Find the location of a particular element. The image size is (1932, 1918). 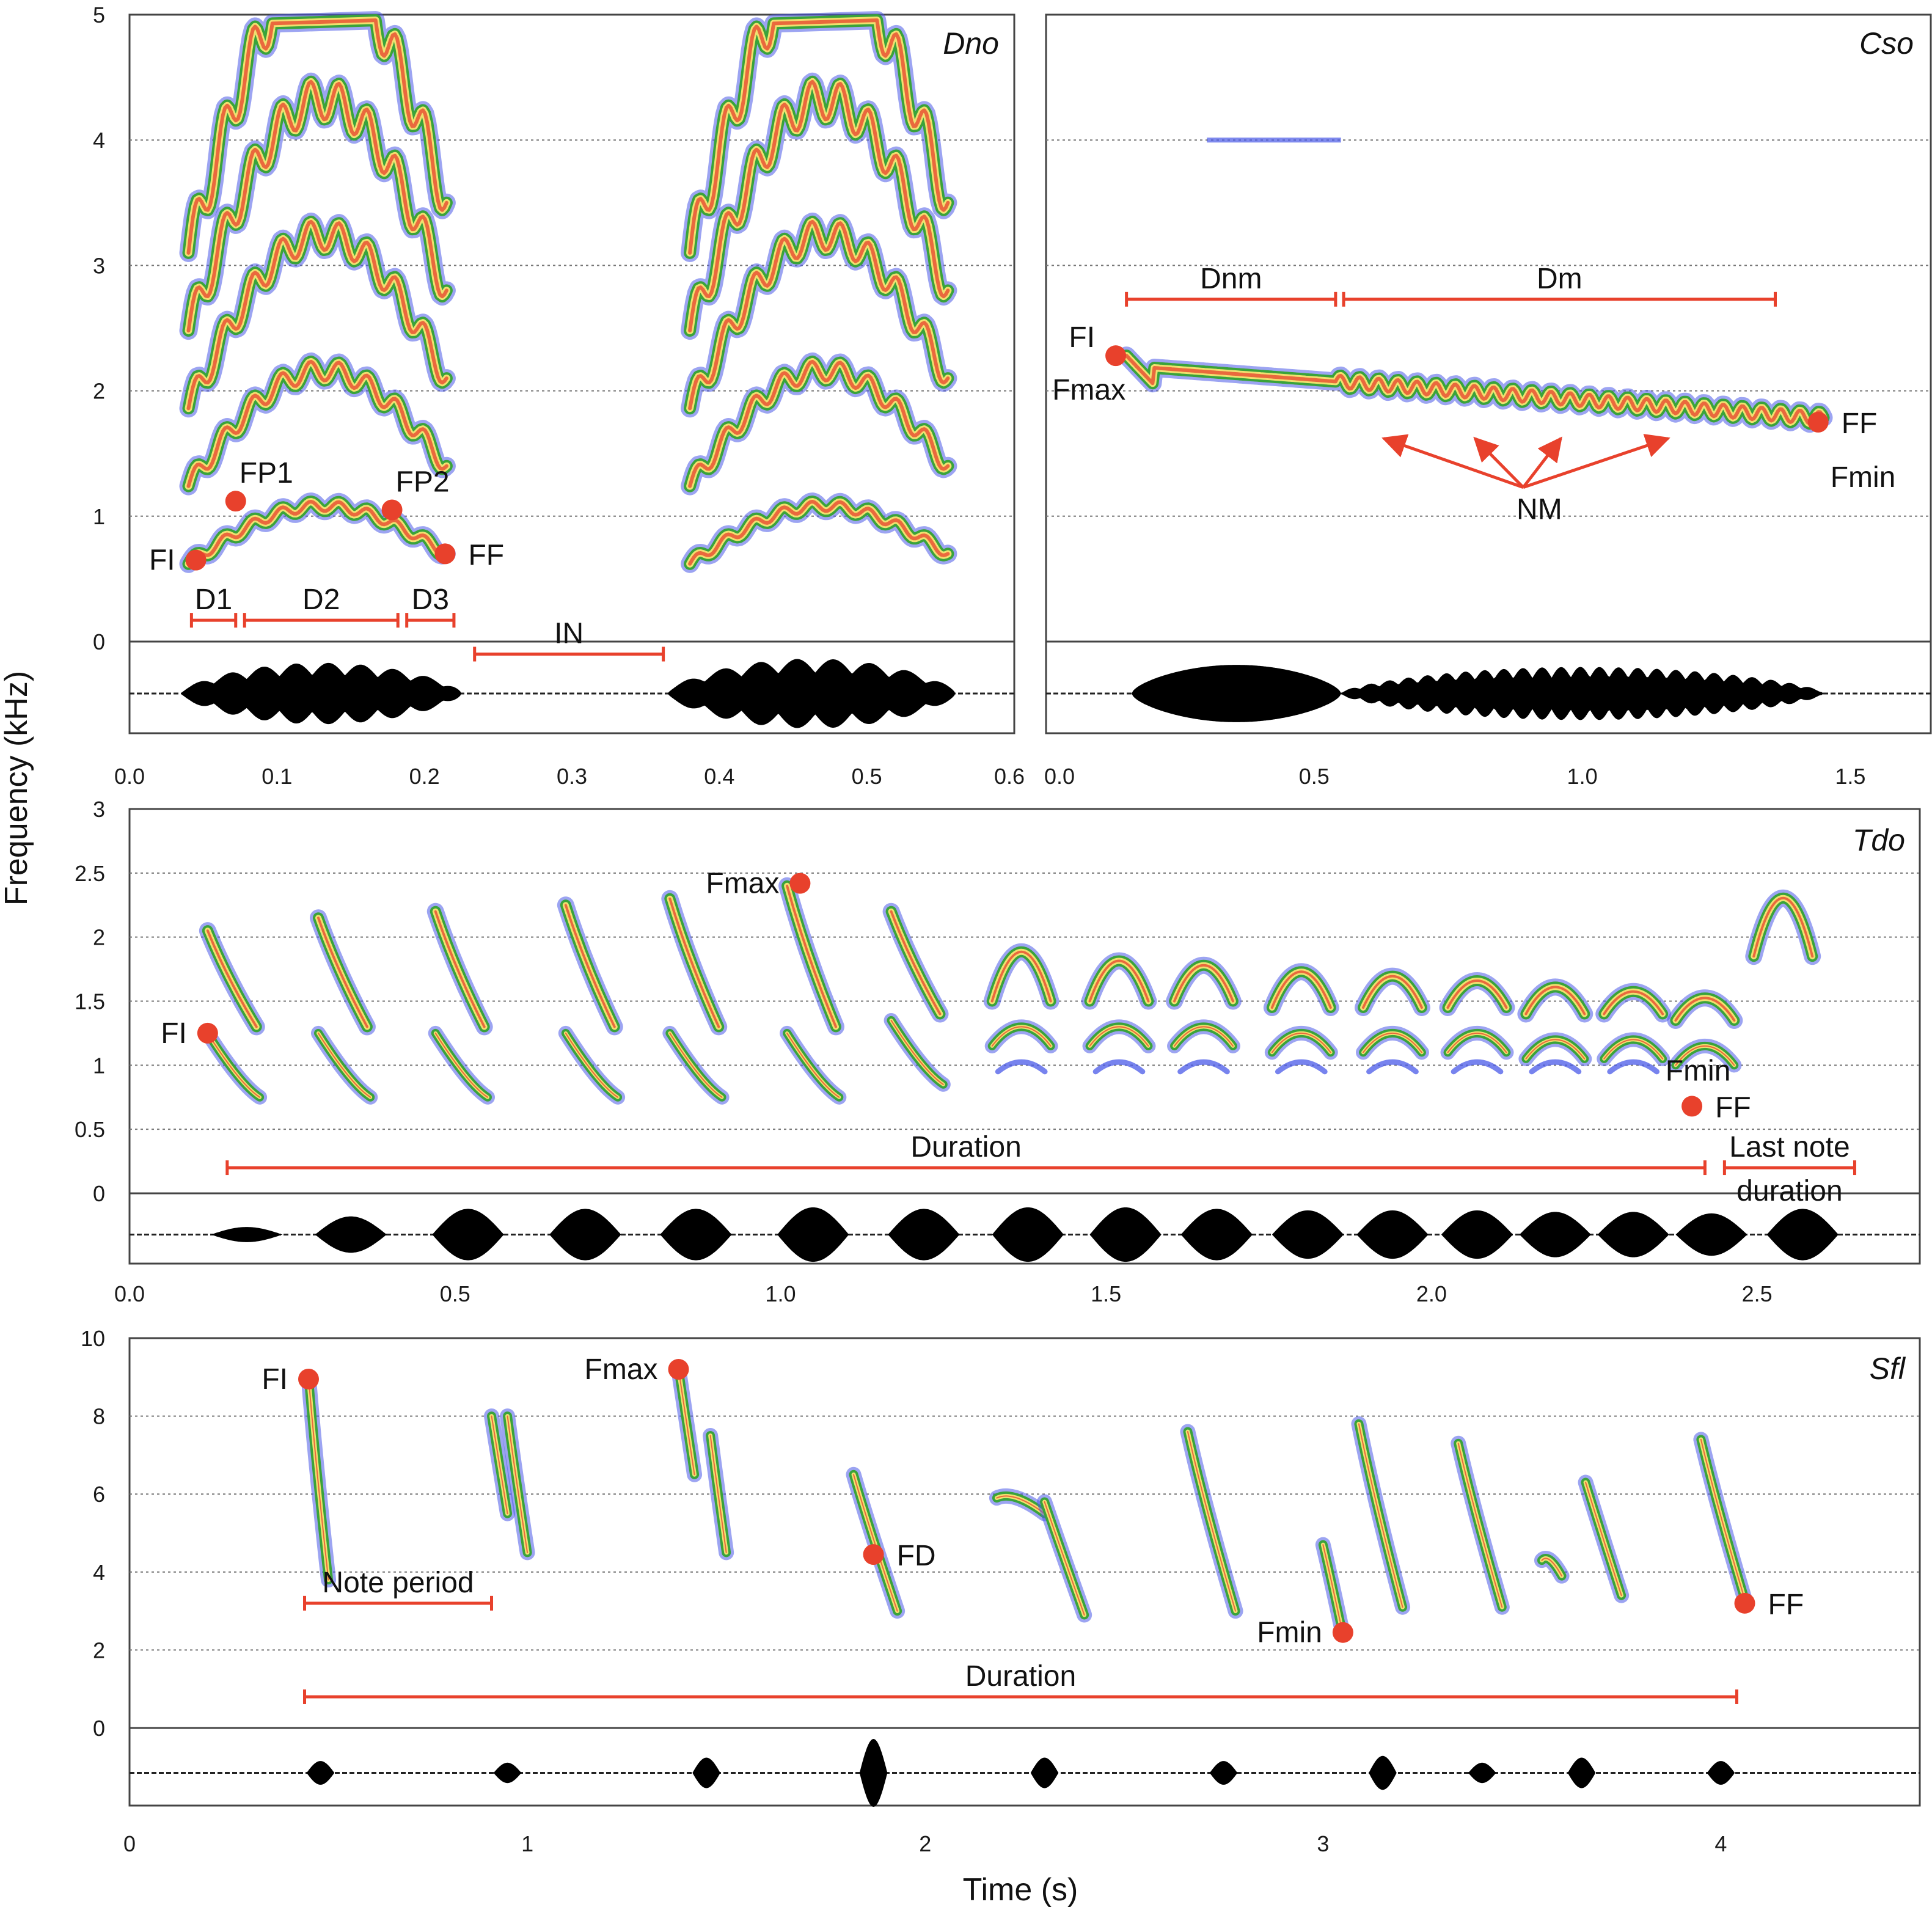

y-tick-label: 8 is located at coordinates (99, 1416).